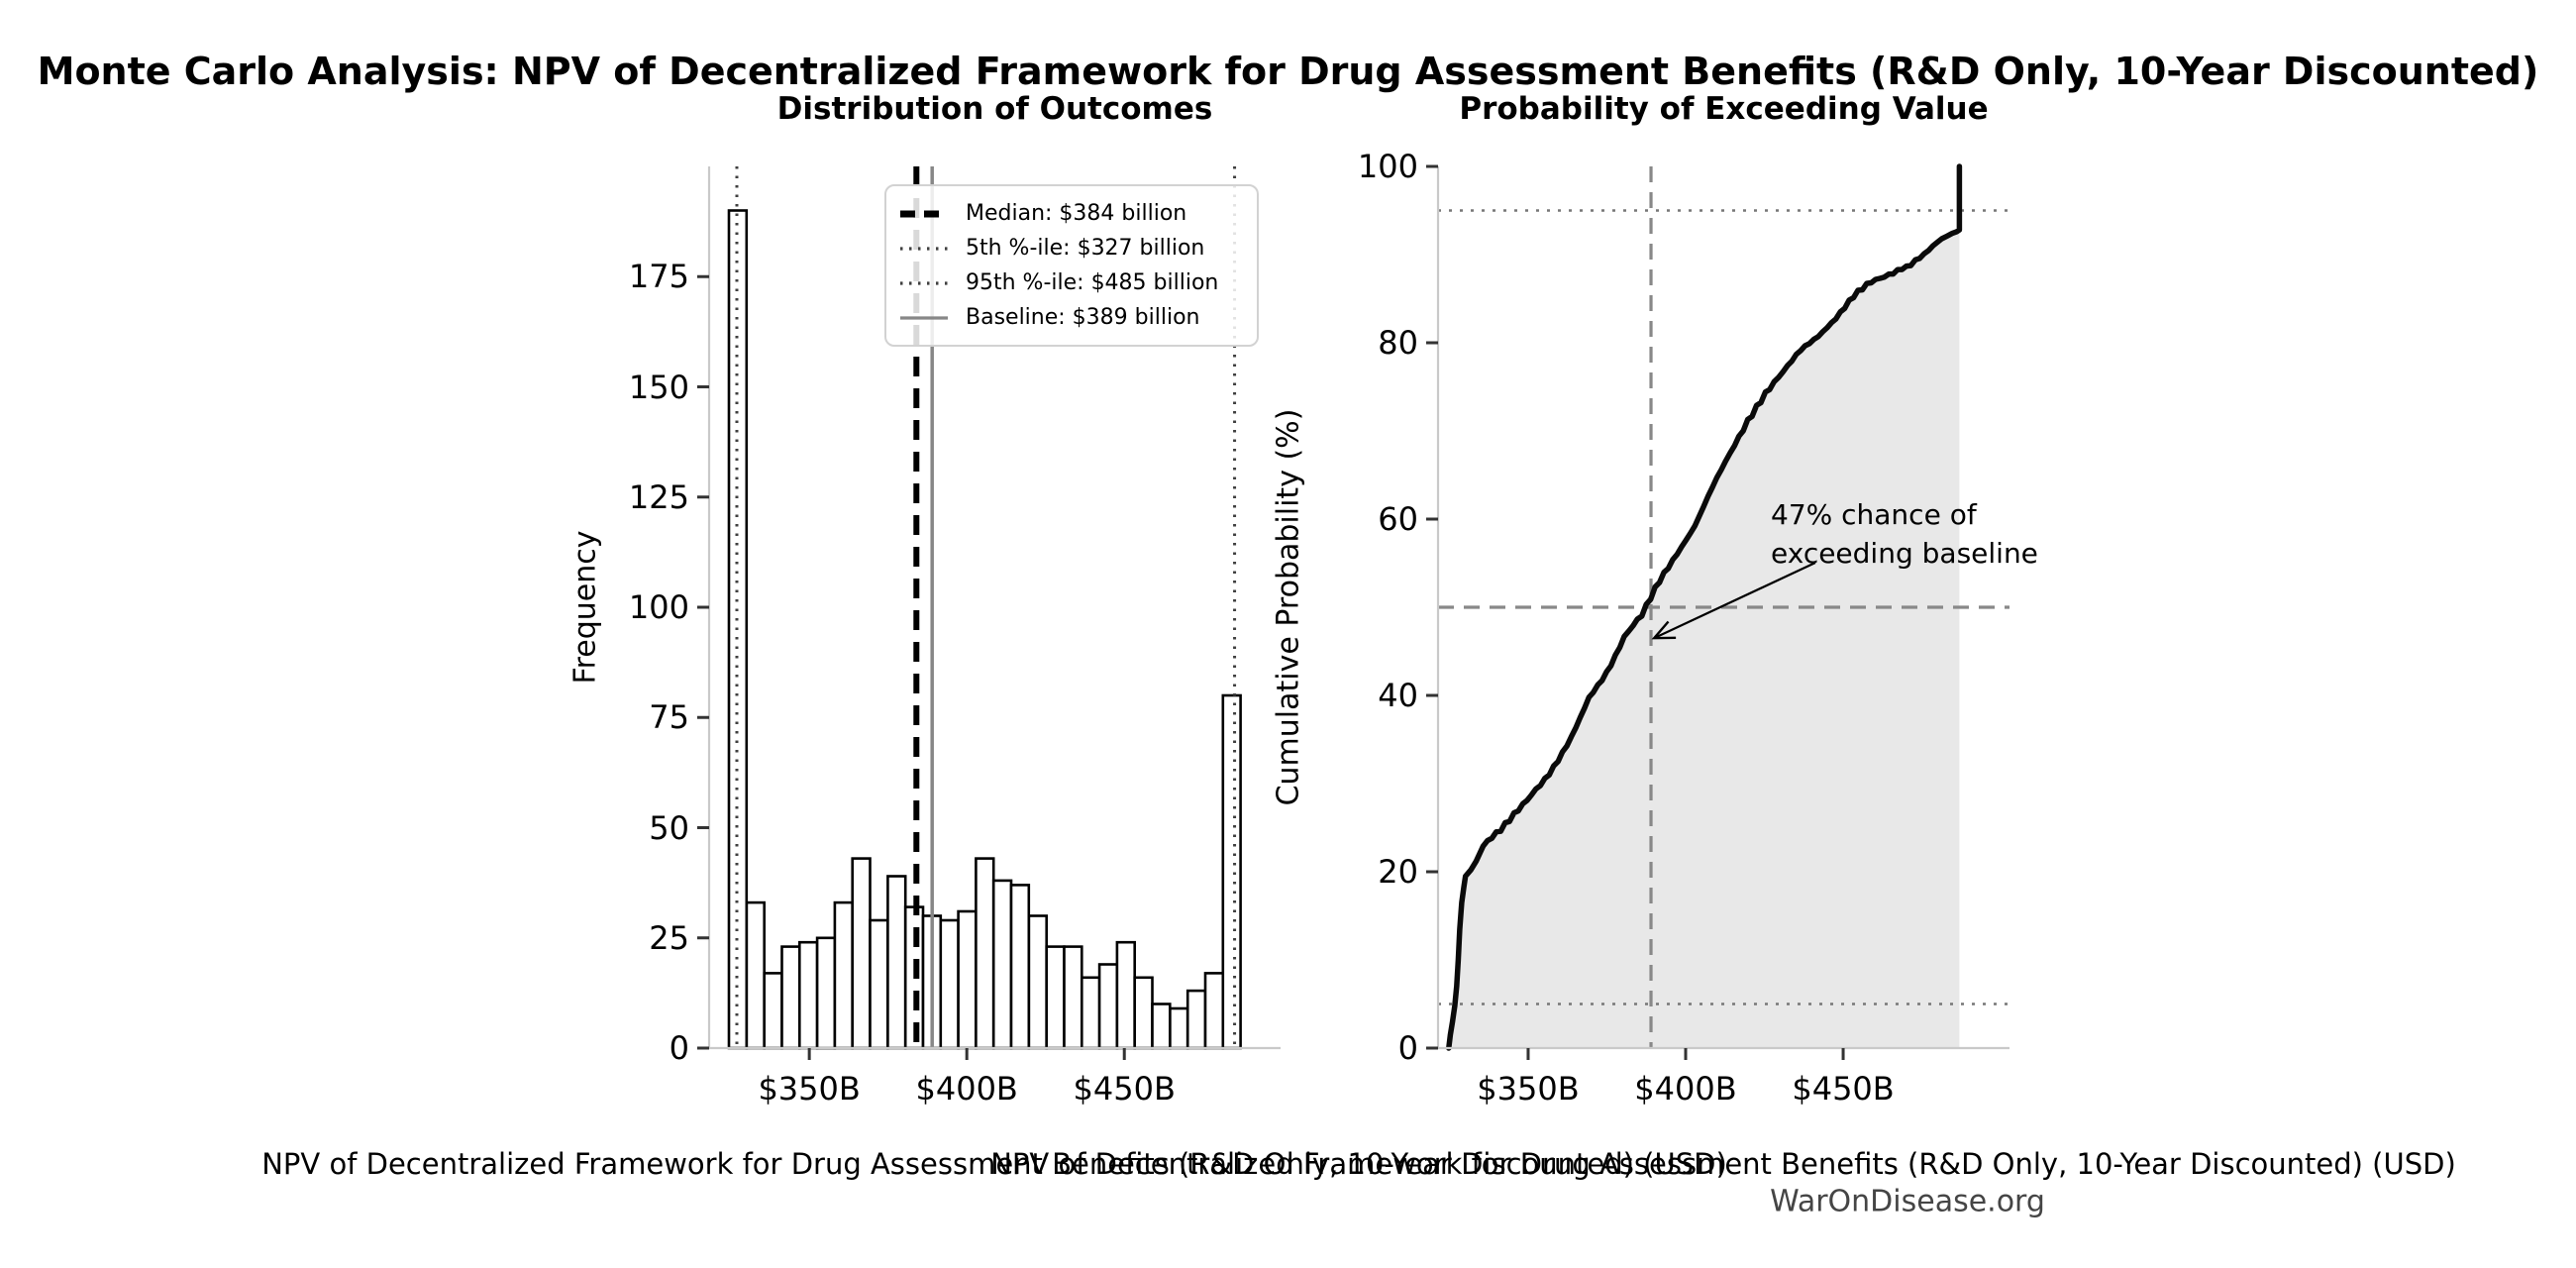 Image resolution: width=2576 pixels, height=1268 pixels. I want to click on legend-swatch-median, so click(924, 213).